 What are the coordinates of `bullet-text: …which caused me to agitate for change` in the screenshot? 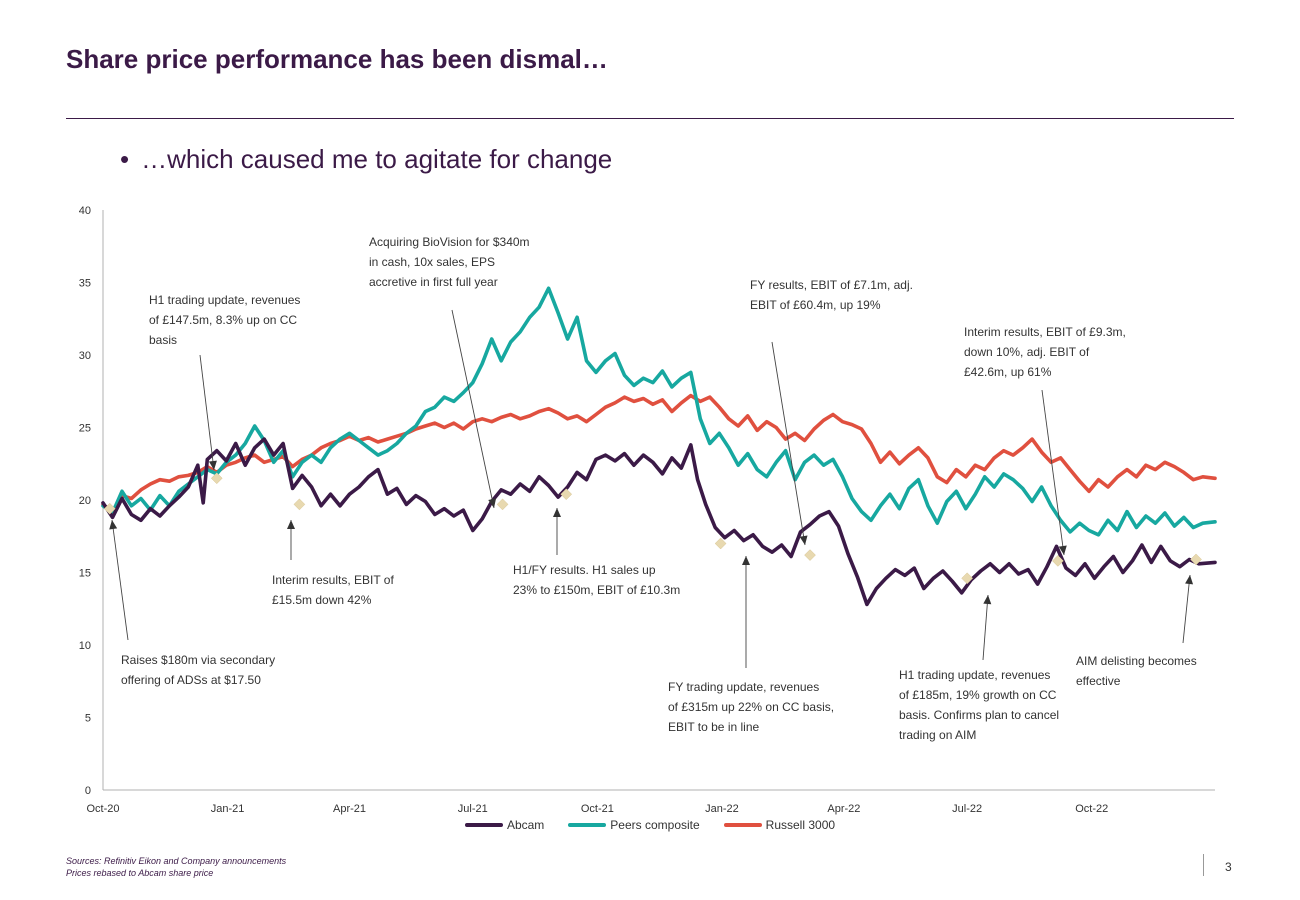 It's located at (377, 159).